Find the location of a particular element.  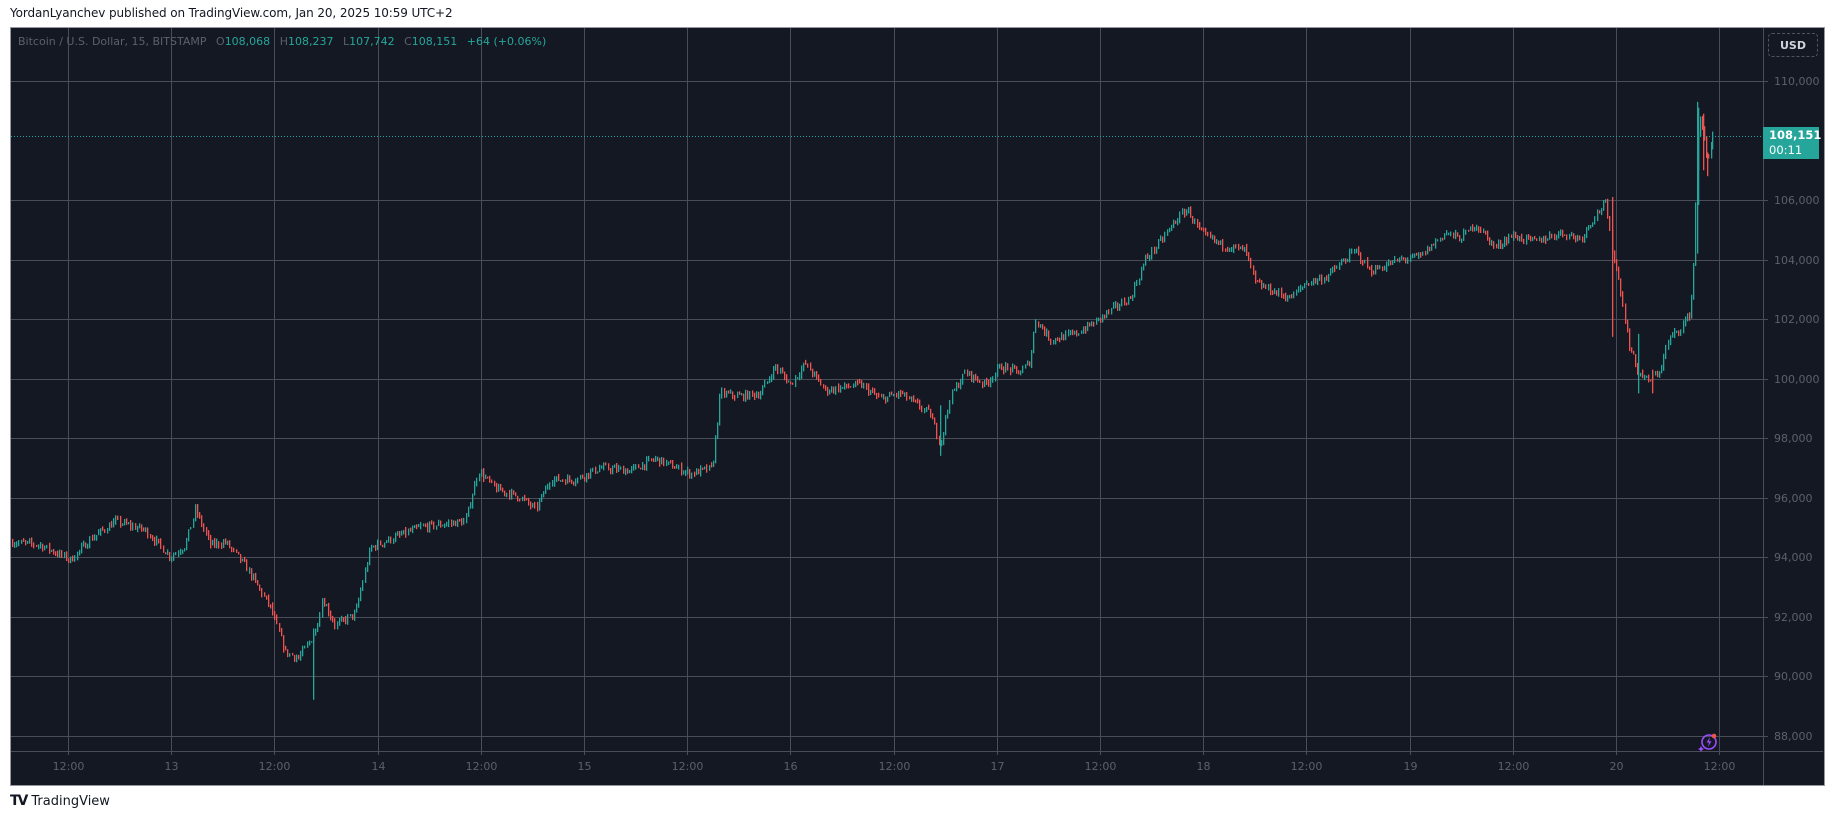

price-tick-label: 88,000 is located at coordinates (1793, 736).